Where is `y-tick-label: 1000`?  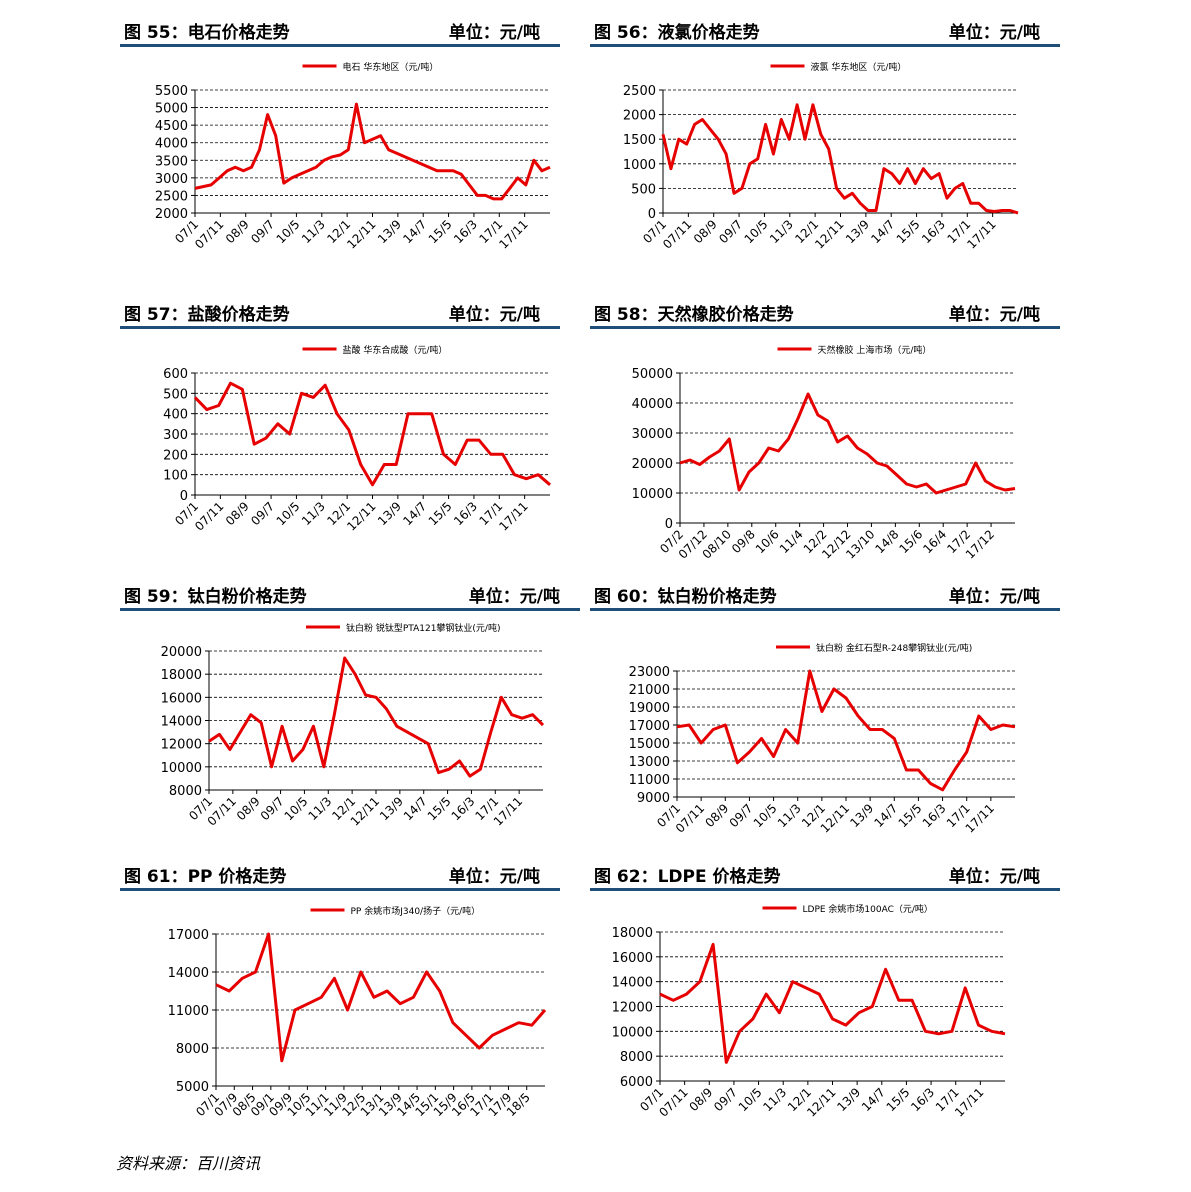
y-tick-label: 1000 is located at coordinates (639, 165).